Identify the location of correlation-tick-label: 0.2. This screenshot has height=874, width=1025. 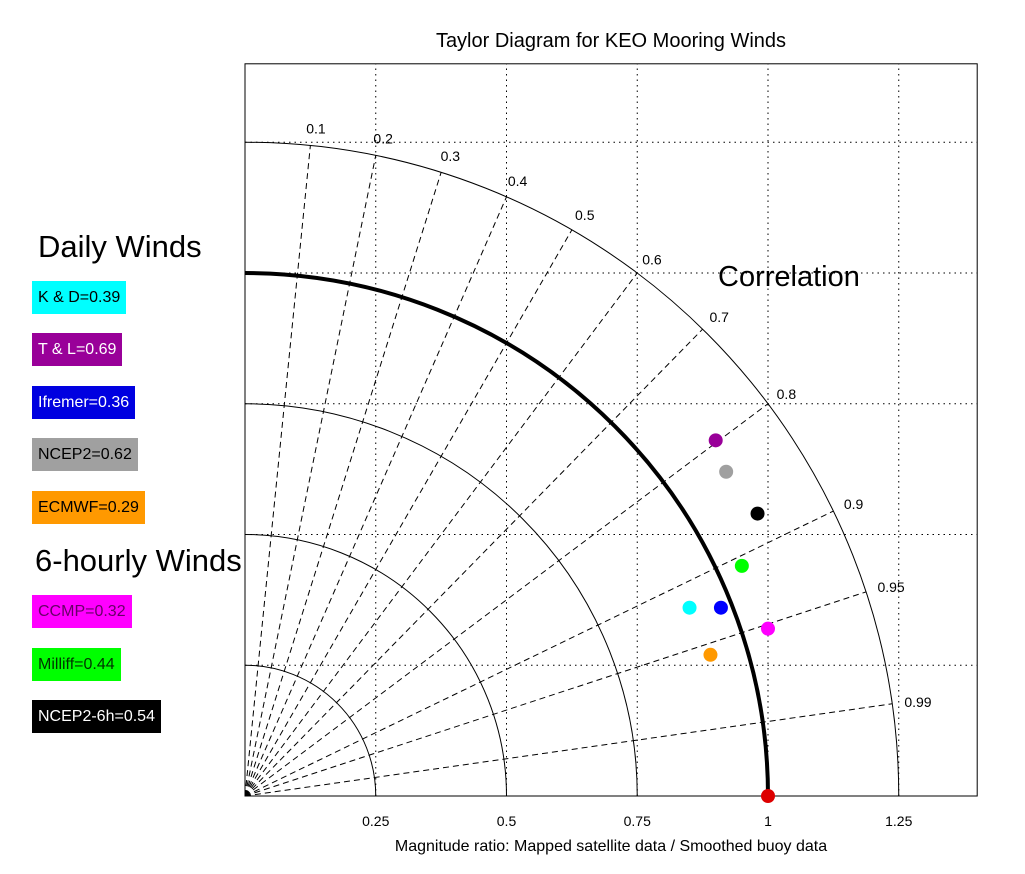
(383, 139).